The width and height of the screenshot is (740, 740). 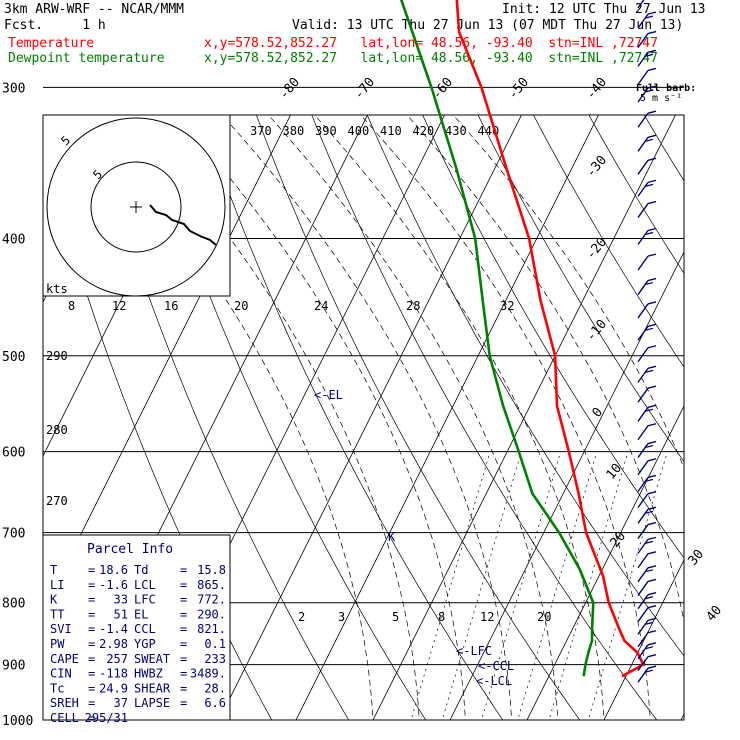 What do you see at coordinates (113, 688) in the screenshot?
I see `parcel-value: 24.9` at bounding box center [113, 688].